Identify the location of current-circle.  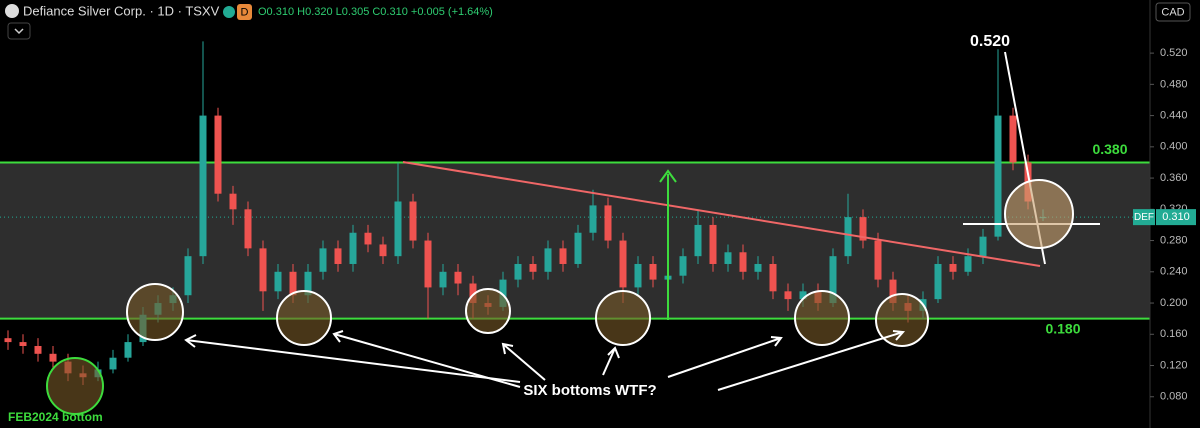
(1039, 214).